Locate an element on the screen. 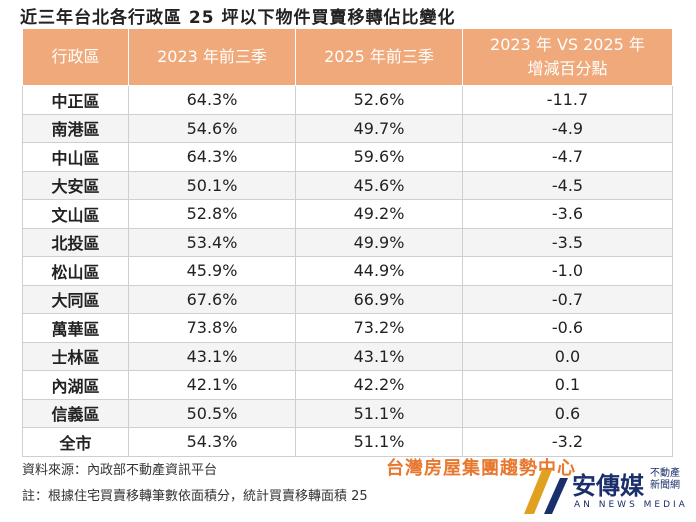  table-row: 信義區 50.5% 51.1% 0.6 is located at coordinates (347, 413).